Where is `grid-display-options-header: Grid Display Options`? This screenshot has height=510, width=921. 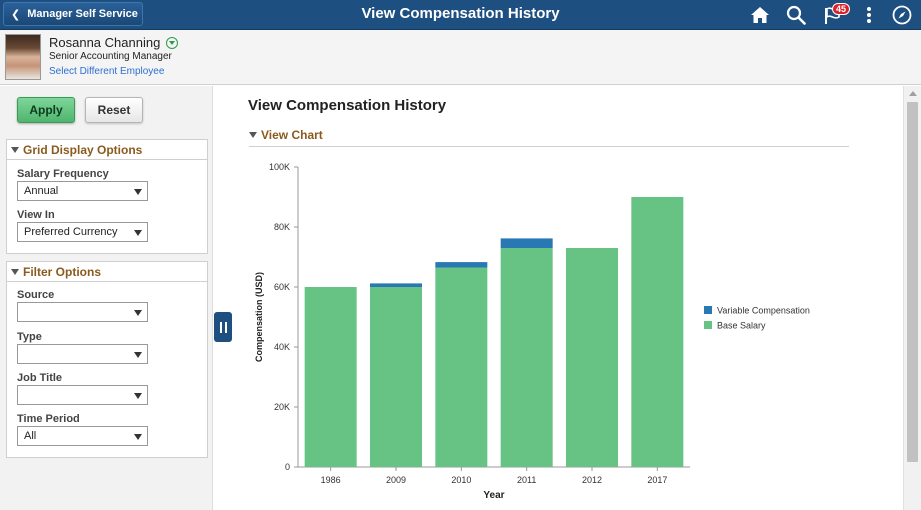 grid-display-options-header: Grid Display Options is located at coordinates (107, 150).